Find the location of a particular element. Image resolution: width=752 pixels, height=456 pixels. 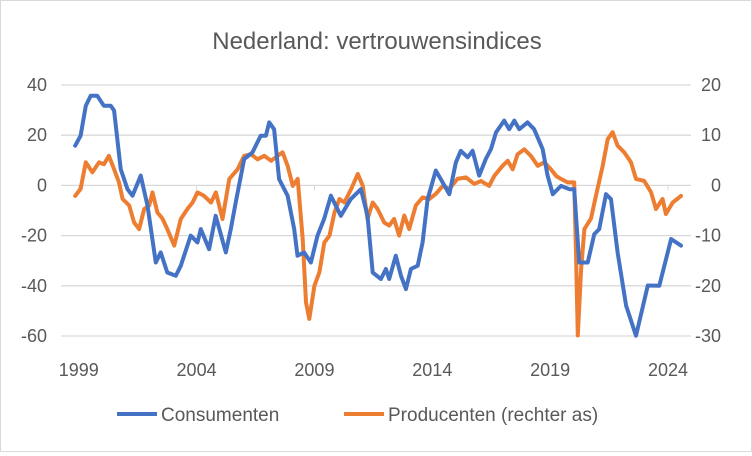

left-axis-tick-label: 0 is located at coordinates (42, 185).